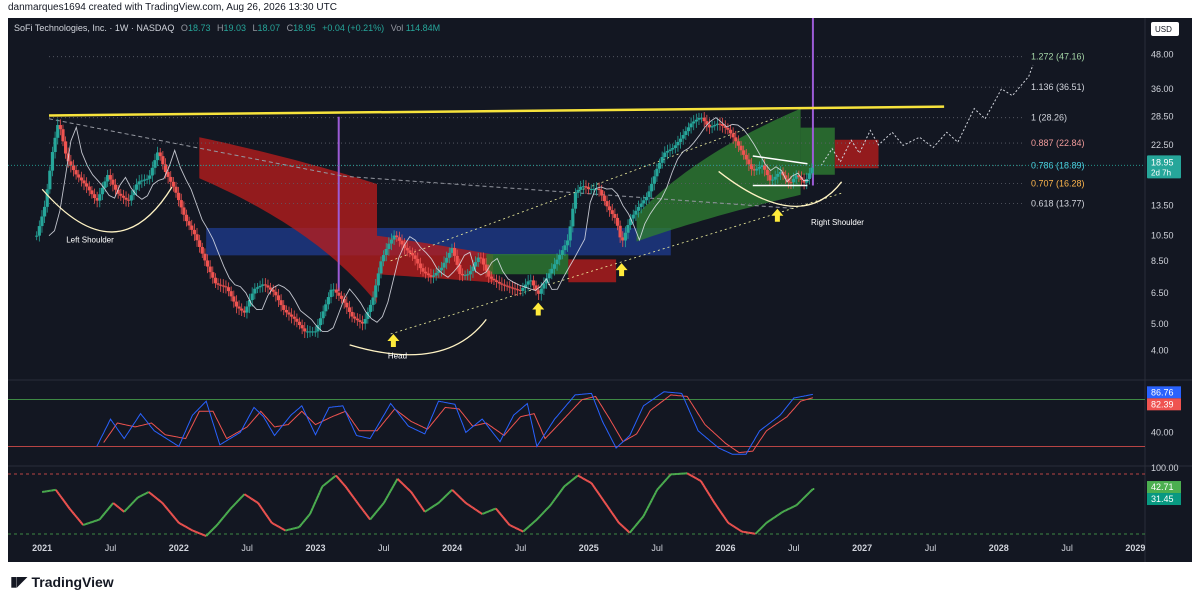 This screenshot has width=1200, height=600. Describe the element at coordinates (1165, 468) in the screenshot. I see `momentum-axis-label: 100.00` at that location.